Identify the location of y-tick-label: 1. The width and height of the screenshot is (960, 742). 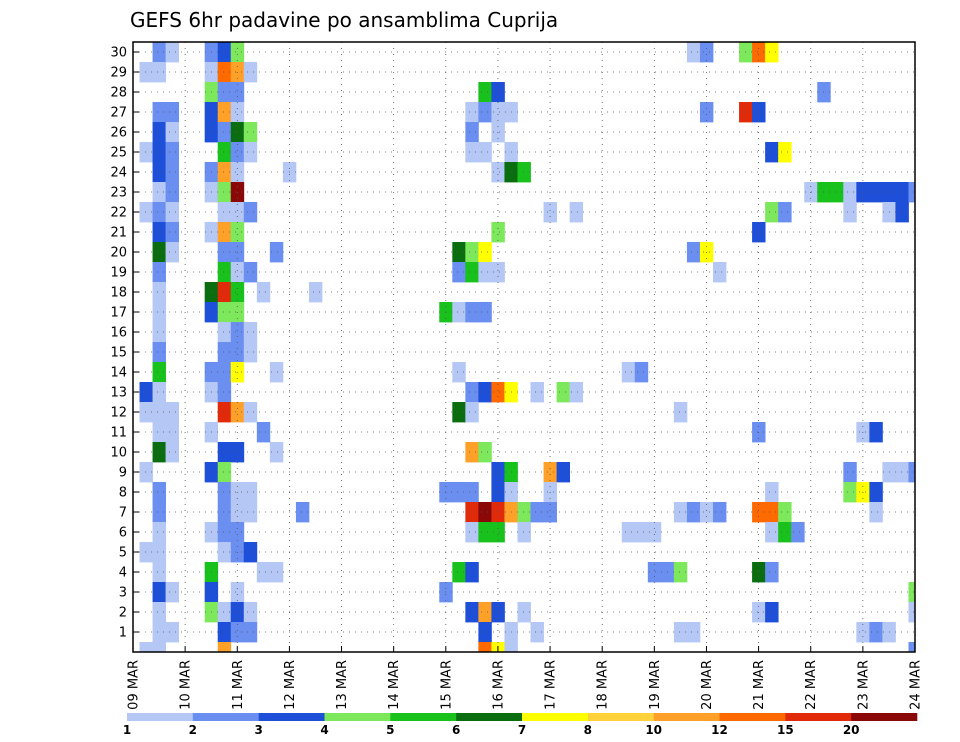
(123, 633).